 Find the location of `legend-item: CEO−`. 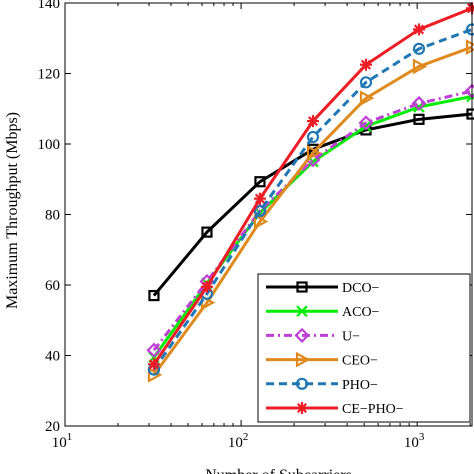

legend-item: CEO− is located at coordinates (322, 360).